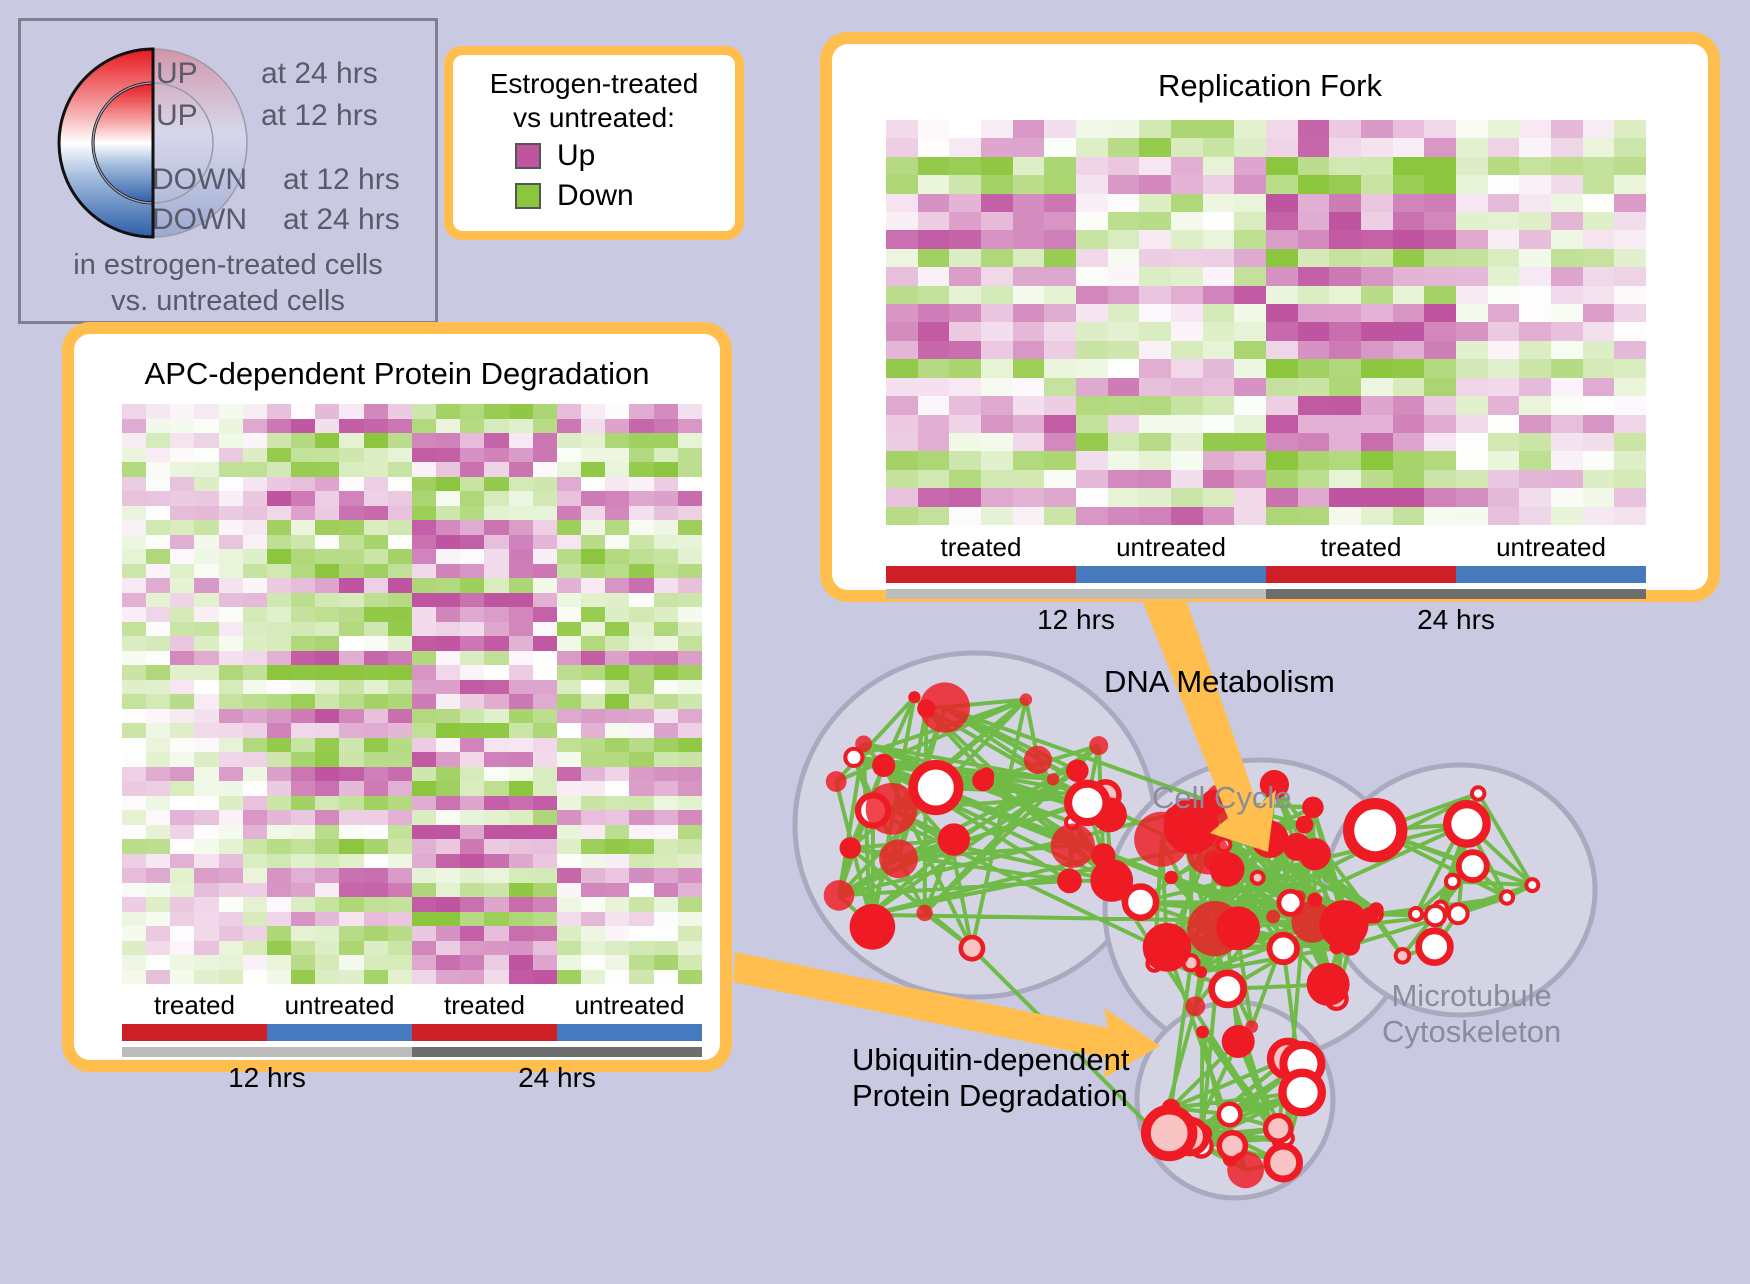 The width and height of the screenshot is (1750, 1284). Describe the element at coordinates (1270, 85) in the screenshot. I see `replication-fork-title: Replication Fork` at that location.